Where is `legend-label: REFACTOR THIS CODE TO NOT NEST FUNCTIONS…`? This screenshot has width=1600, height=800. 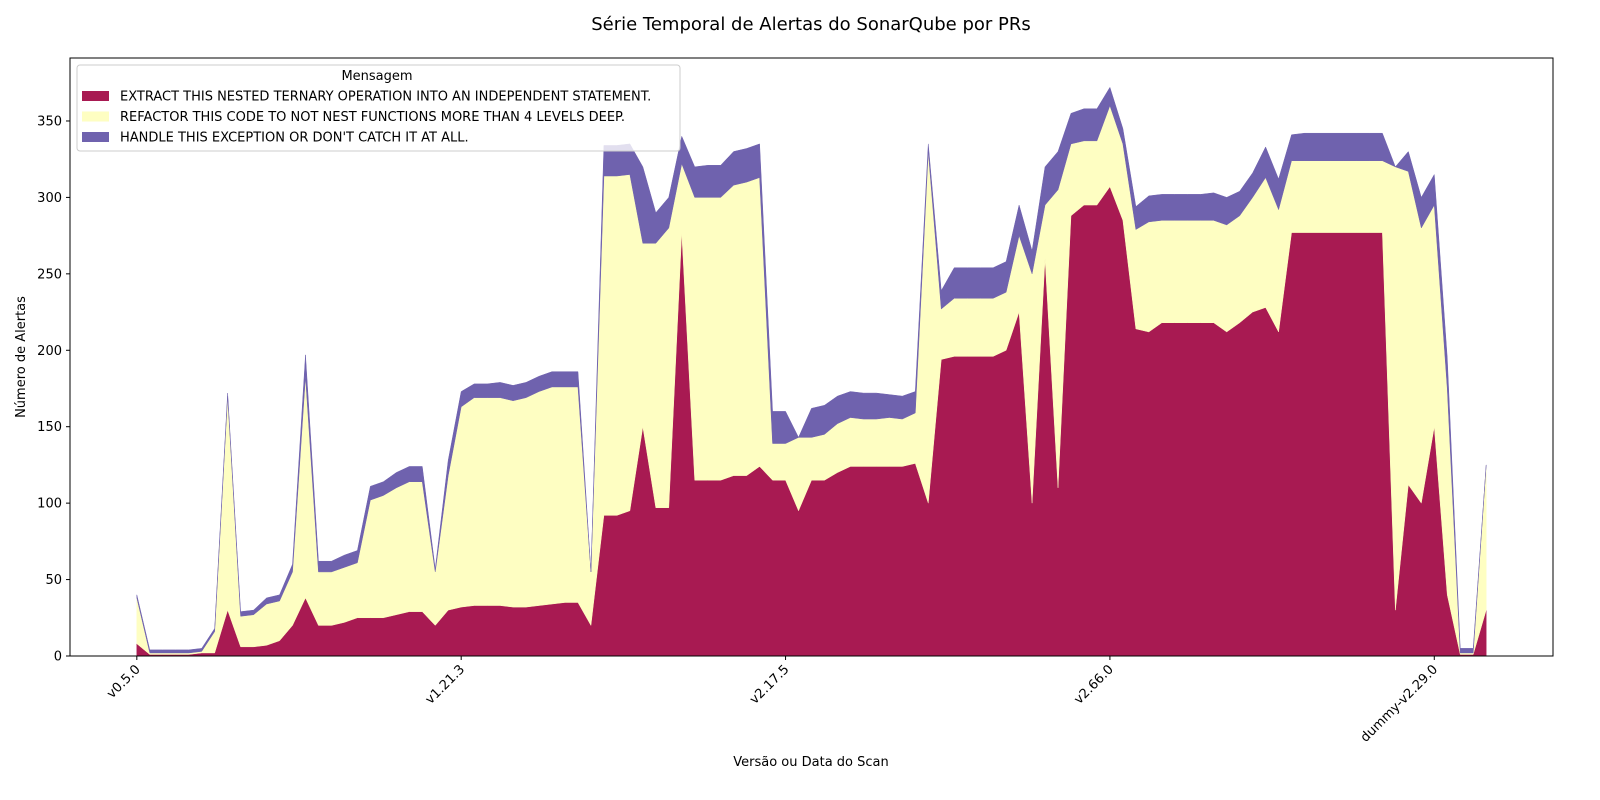
legend-label: REFACTOR THIS CODE TO NOT NEST FUNCTIONS… is located at coordinates (372, 117).